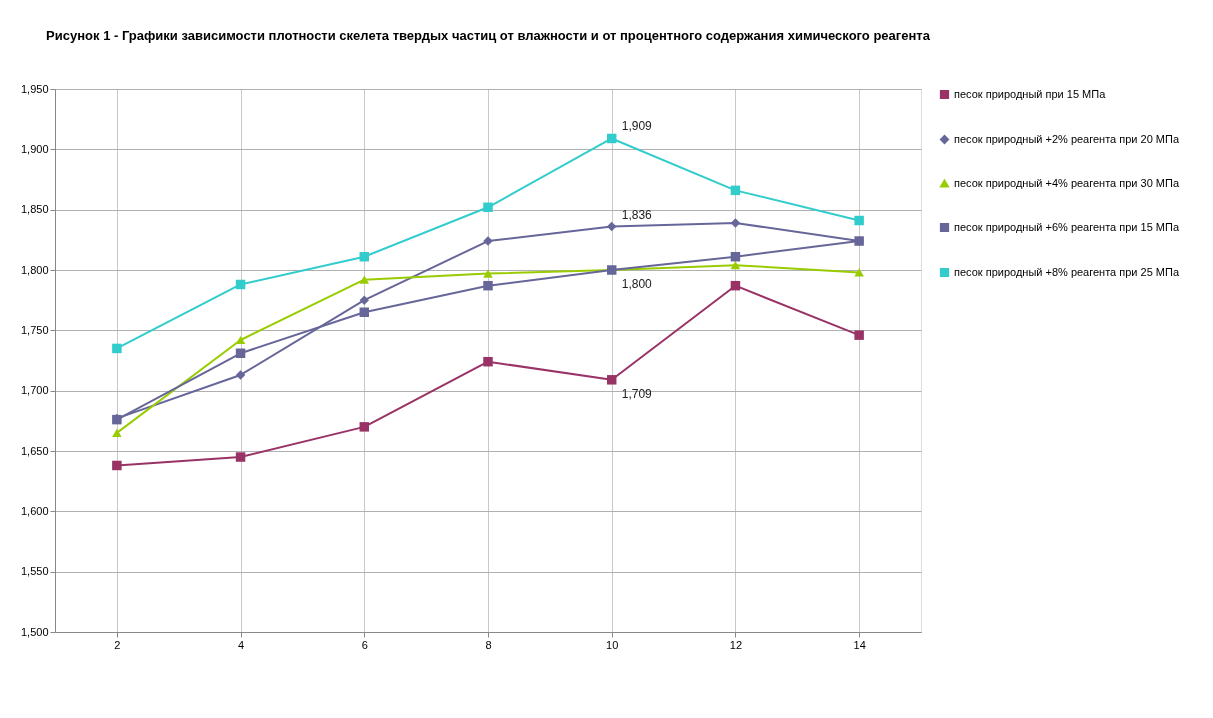 Image resolution: width=1213 pixels, height=718 pixels. What do you see at coordinates (34, 329) in the screenshot?
I see `y-tick-label: 1,750` at bounding box center [34, 329].